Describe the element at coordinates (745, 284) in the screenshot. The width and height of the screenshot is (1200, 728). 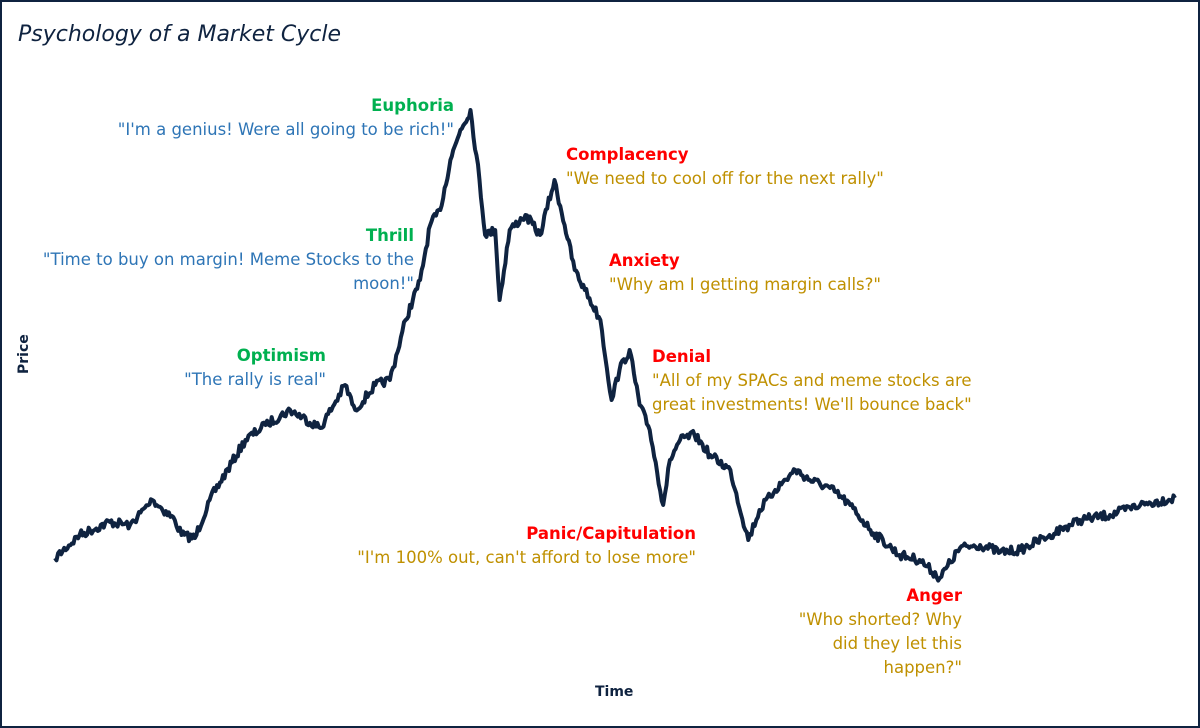
I see `stage-quote: "Why am I getting margin calls?"` at that location.